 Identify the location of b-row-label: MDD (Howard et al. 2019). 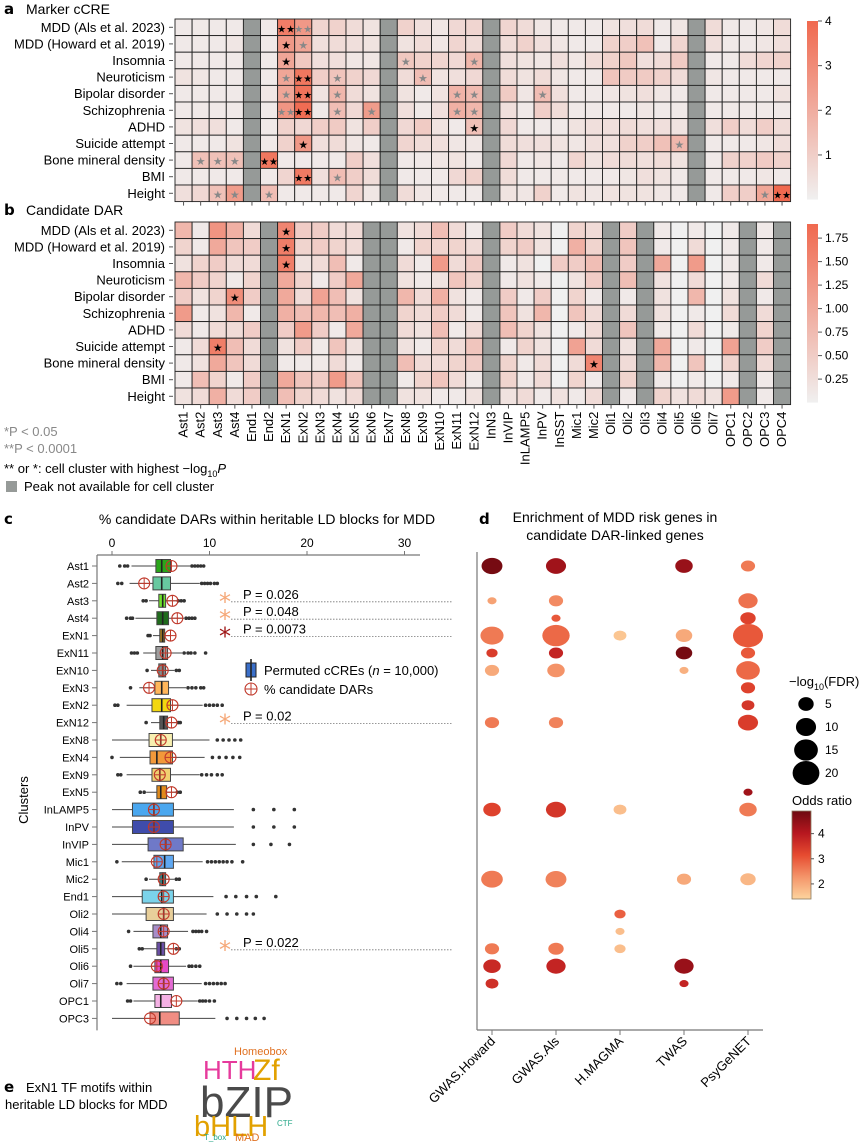
(89, 246).